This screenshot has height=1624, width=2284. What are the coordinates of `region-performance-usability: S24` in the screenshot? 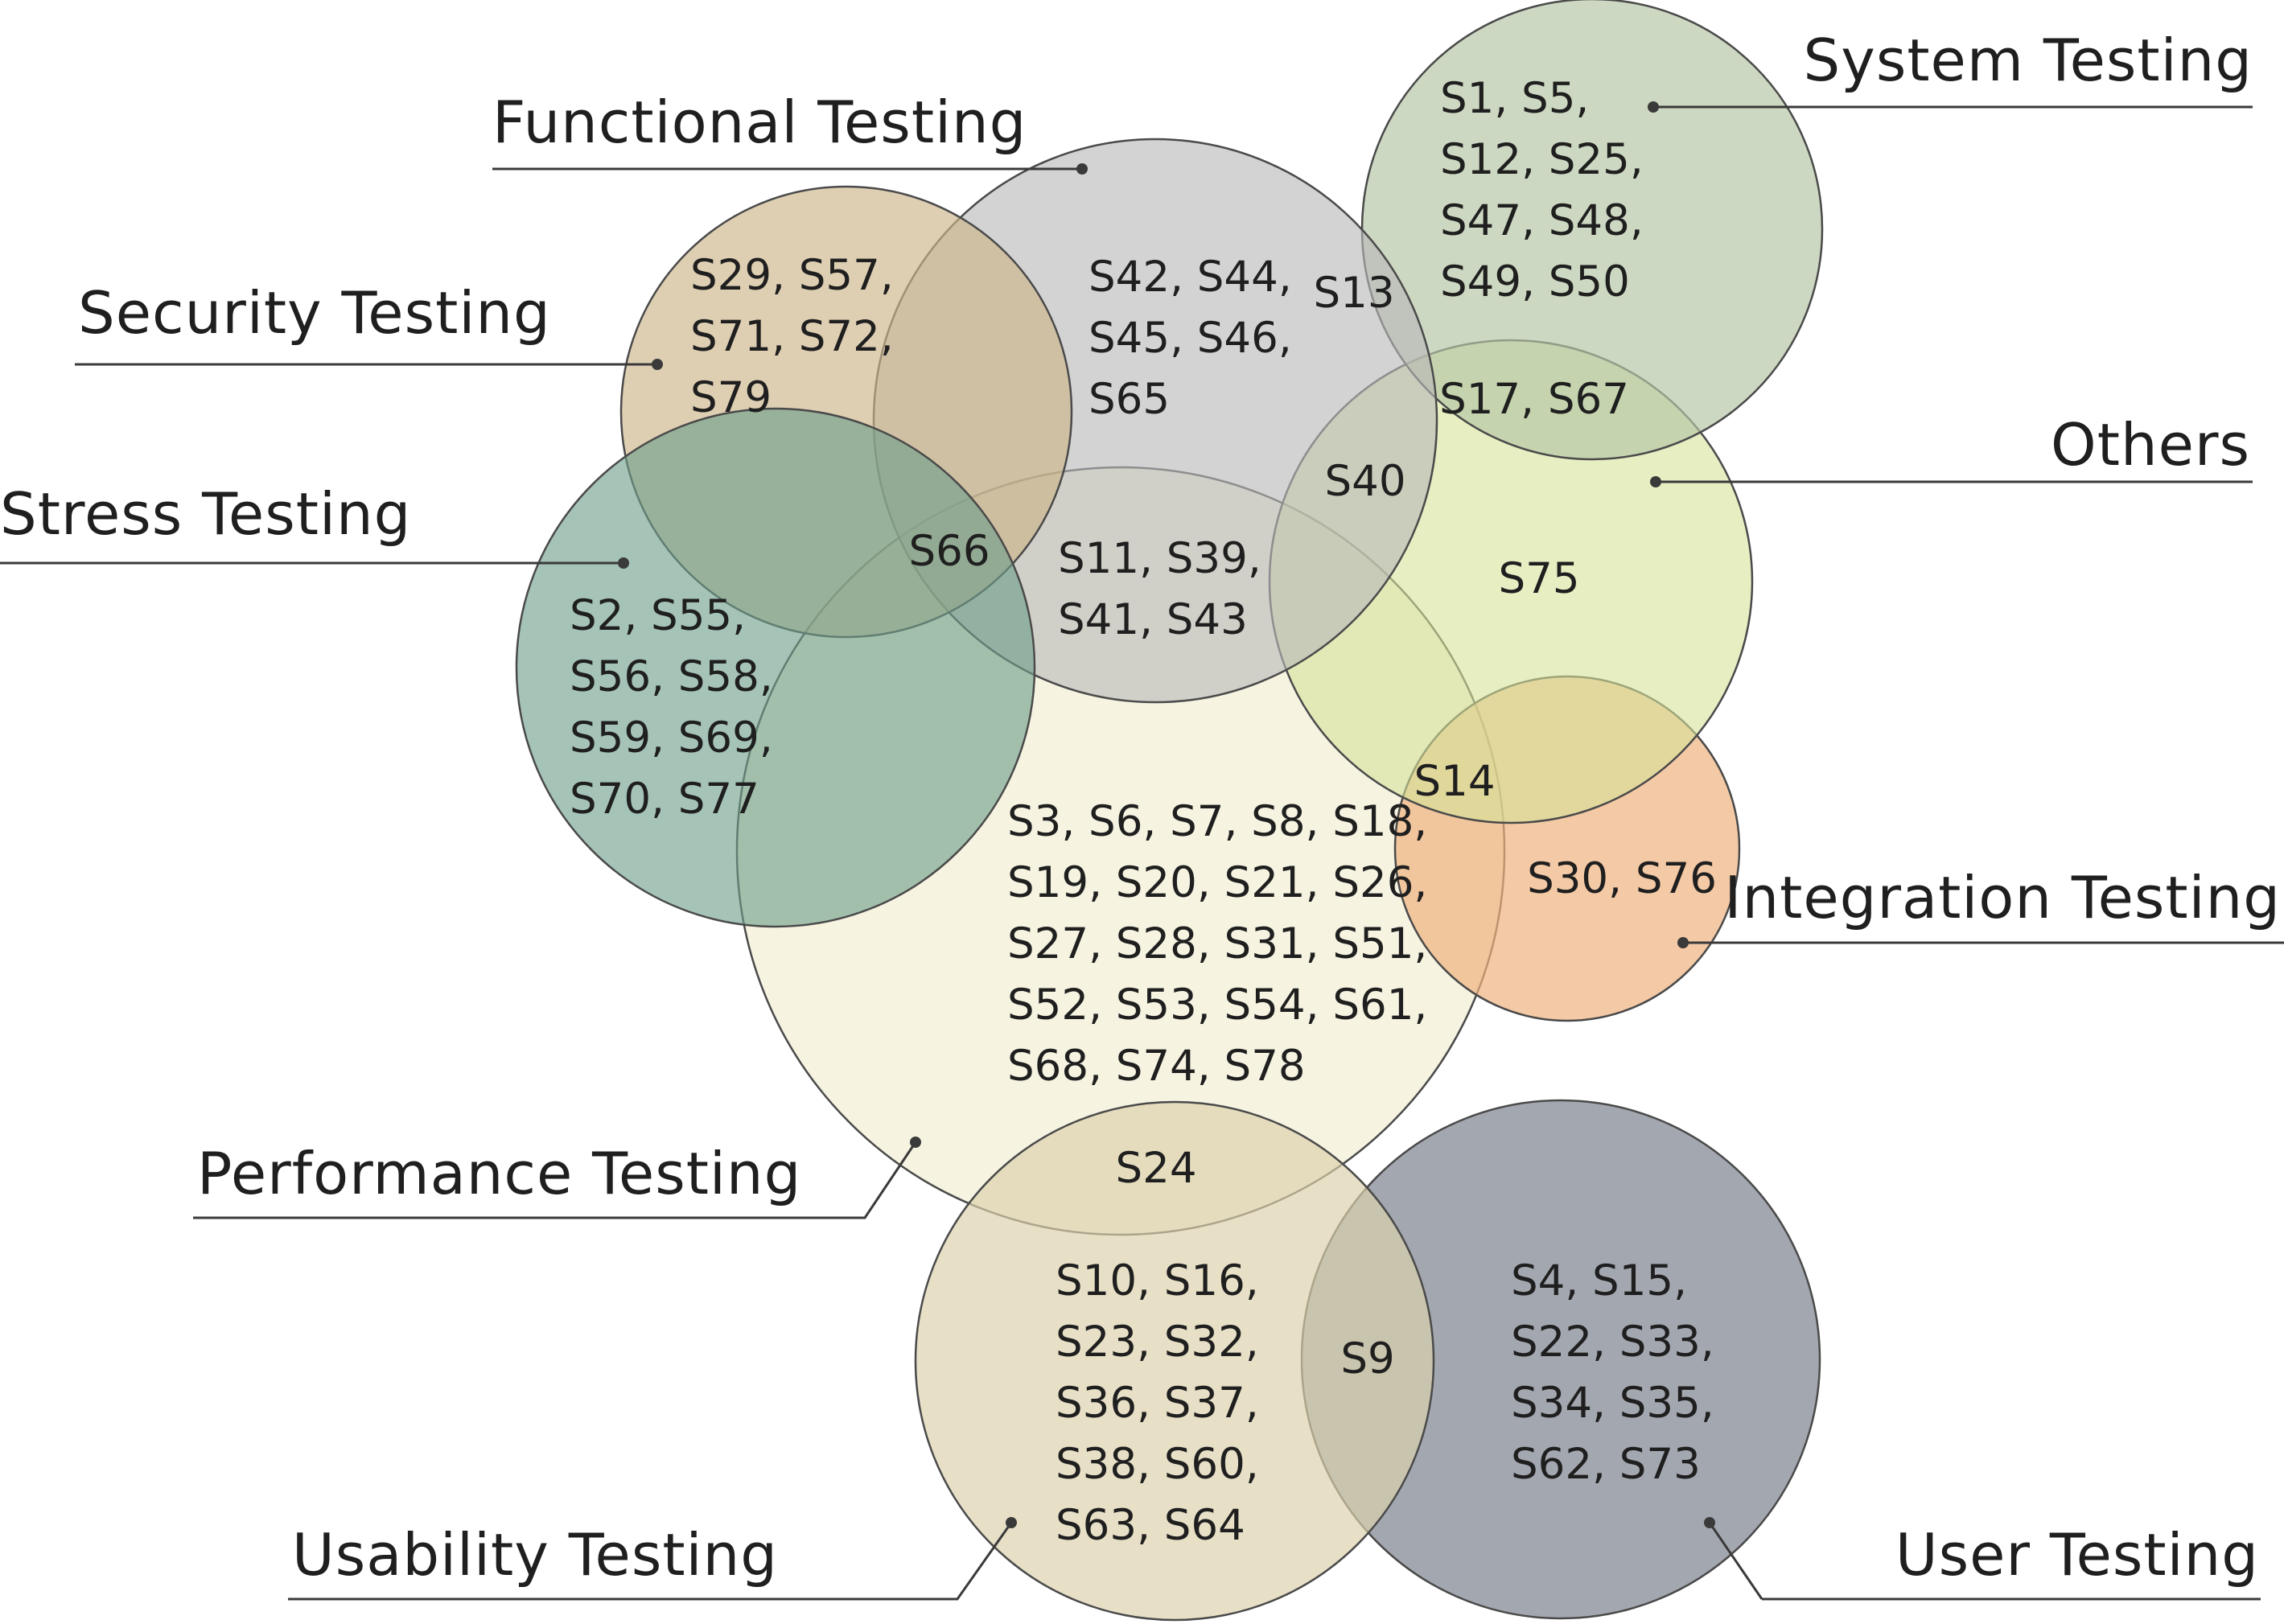 It's located at (1155, 1169).